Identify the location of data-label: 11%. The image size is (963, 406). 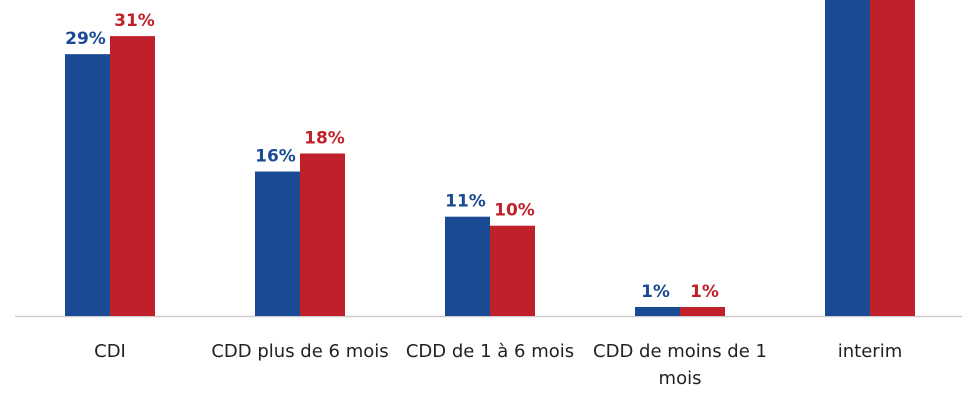
(465, 202).